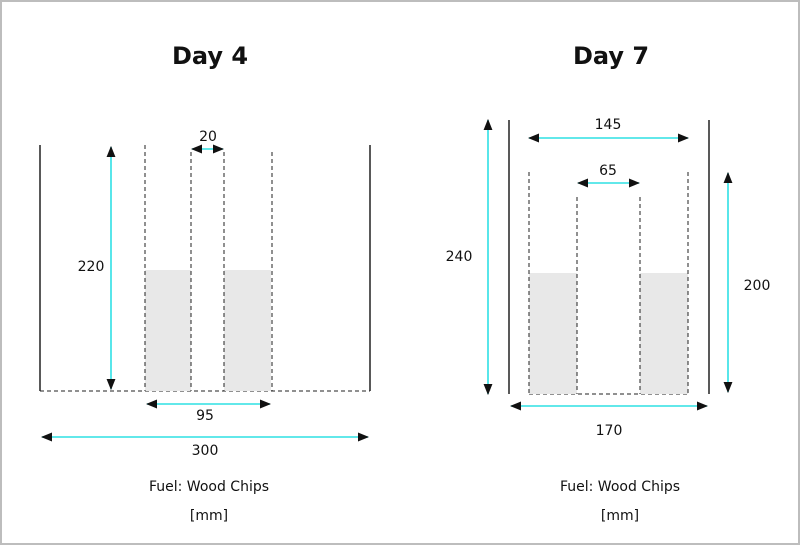 Image resolution: width=800 pixels, height=545 pixels. Describe the element at coordinates (611, 56) in the screenshot. I see `day7-title: Day 7` at that location.